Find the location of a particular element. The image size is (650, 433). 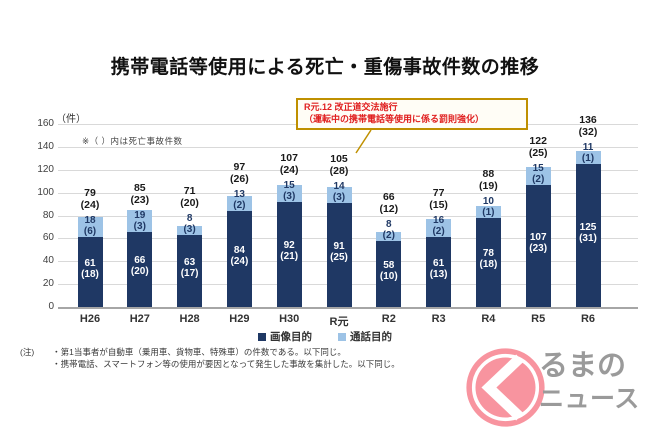

bar-total-label: 97 (26) is located at coordinates (239, 172).